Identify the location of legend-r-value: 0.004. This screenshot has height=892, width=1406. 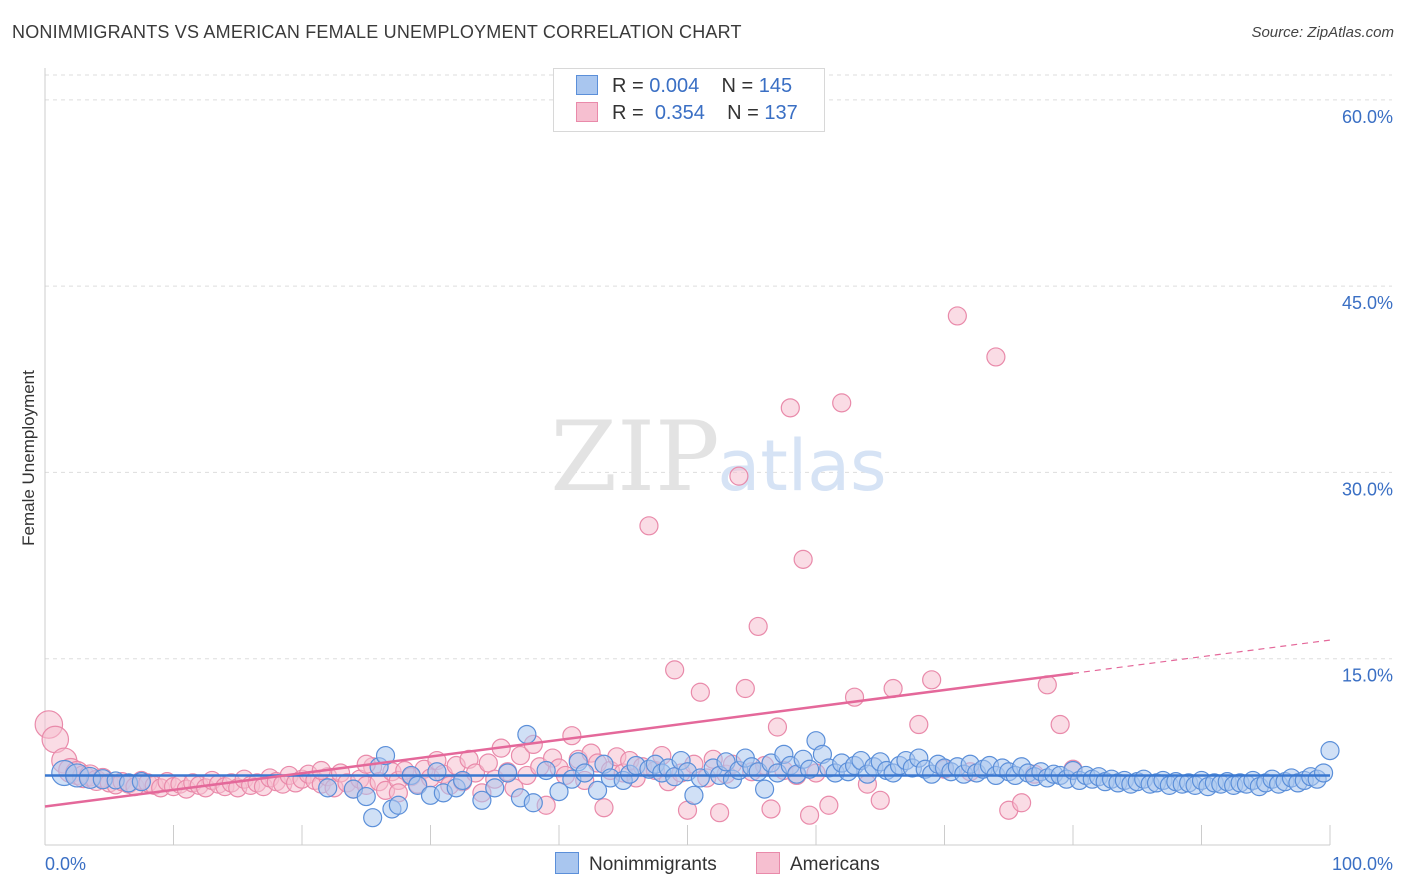
(674, 86).